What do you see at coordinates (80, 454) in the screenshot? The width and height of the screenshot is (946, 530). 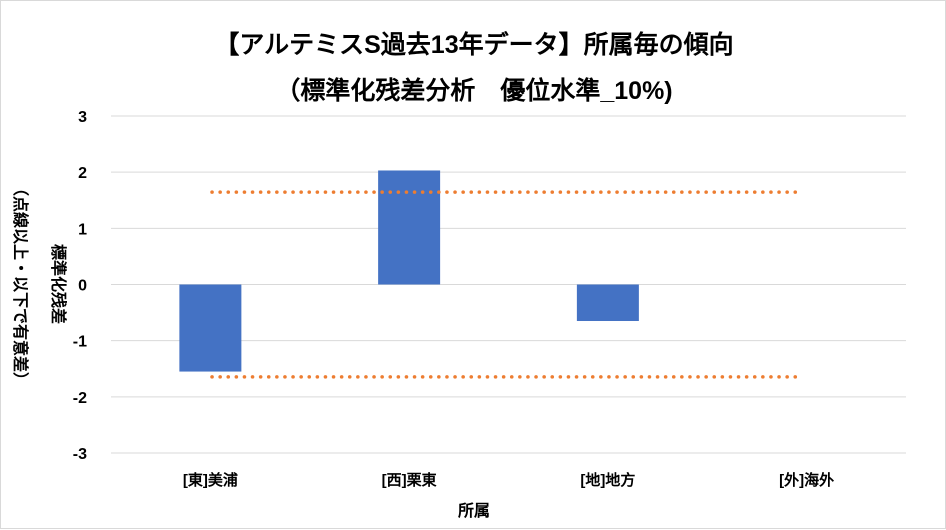 I see `y-tick-label: -3` at bounding box center [80, 454].